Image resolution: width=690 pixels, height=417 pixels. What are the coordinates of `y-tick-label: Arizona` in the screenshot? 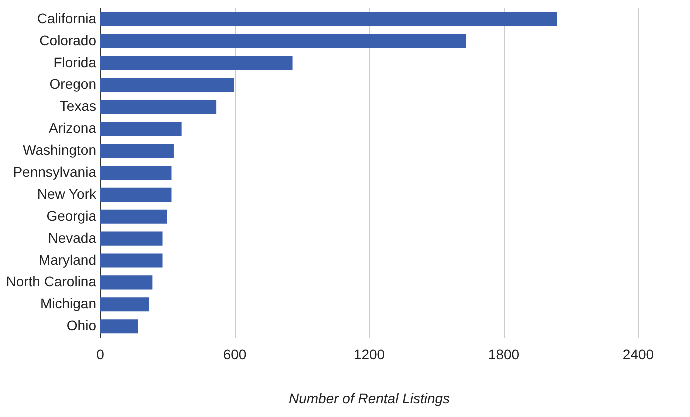 It's located at (73, 128).